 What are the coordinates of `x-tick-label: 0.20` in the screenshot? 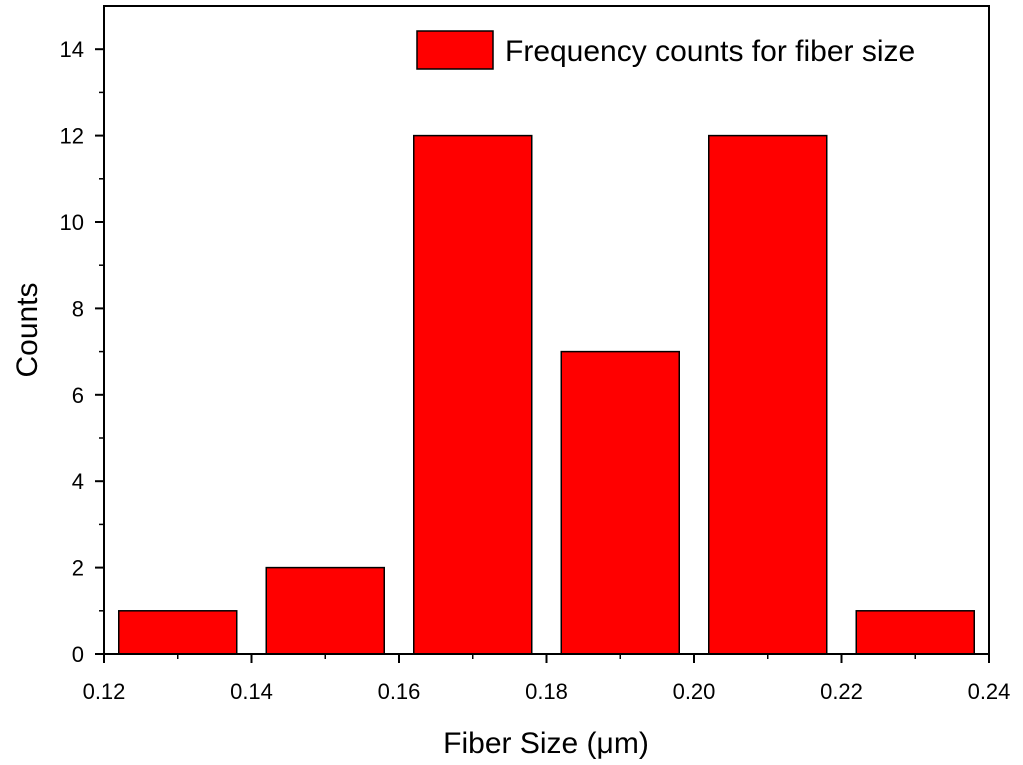 It's located at (694, 691).